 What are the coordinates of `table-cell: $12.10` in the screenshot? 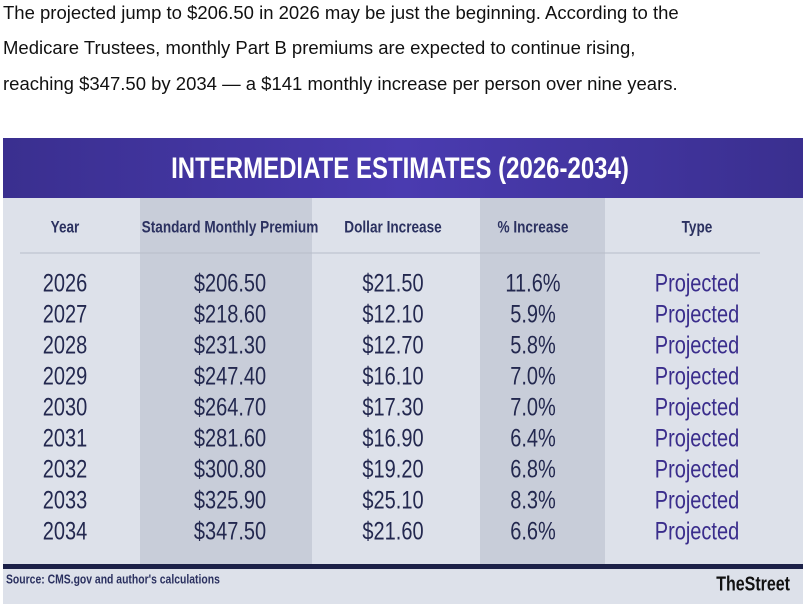 It's located at (392, 315).